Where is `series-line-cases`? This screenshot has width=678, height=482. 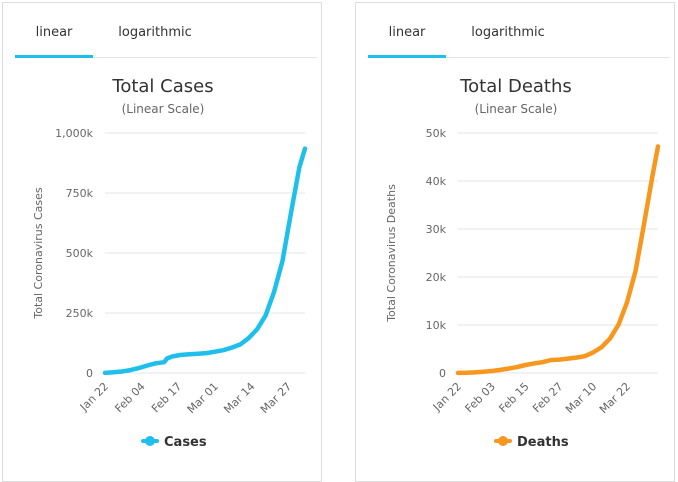
series-line-cases is located at coordinates (205, 261).